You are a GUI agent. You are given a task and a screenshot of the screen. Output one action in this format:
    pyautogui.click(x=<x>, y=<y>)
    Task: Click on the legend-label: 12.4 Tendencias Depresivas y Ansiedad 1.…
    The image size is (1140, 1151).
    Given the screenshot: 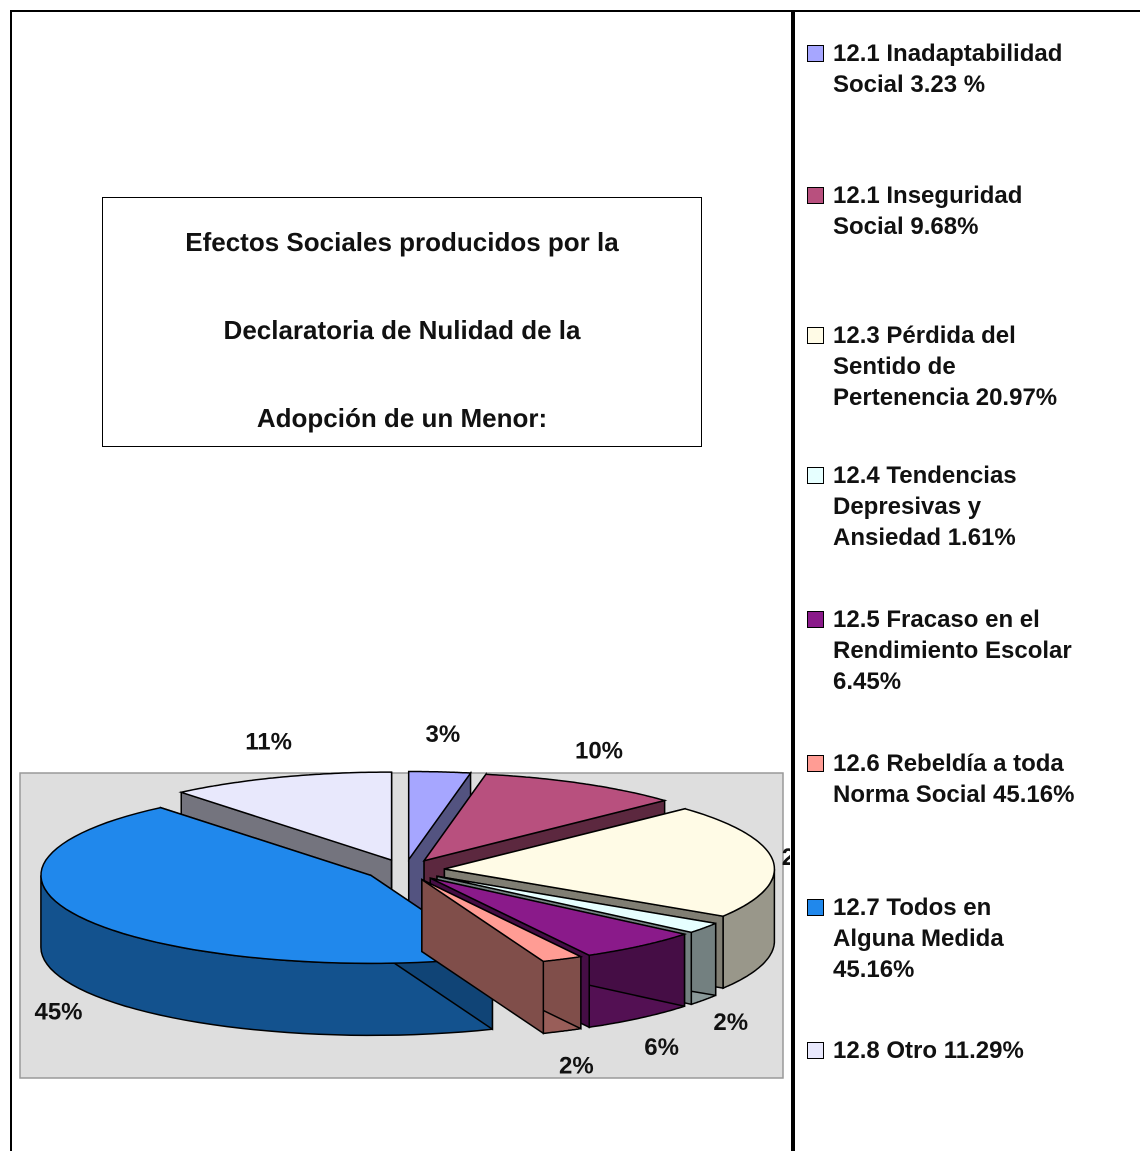 What is the action you would take?
    pyautogui.click(x=925, y=506)
    